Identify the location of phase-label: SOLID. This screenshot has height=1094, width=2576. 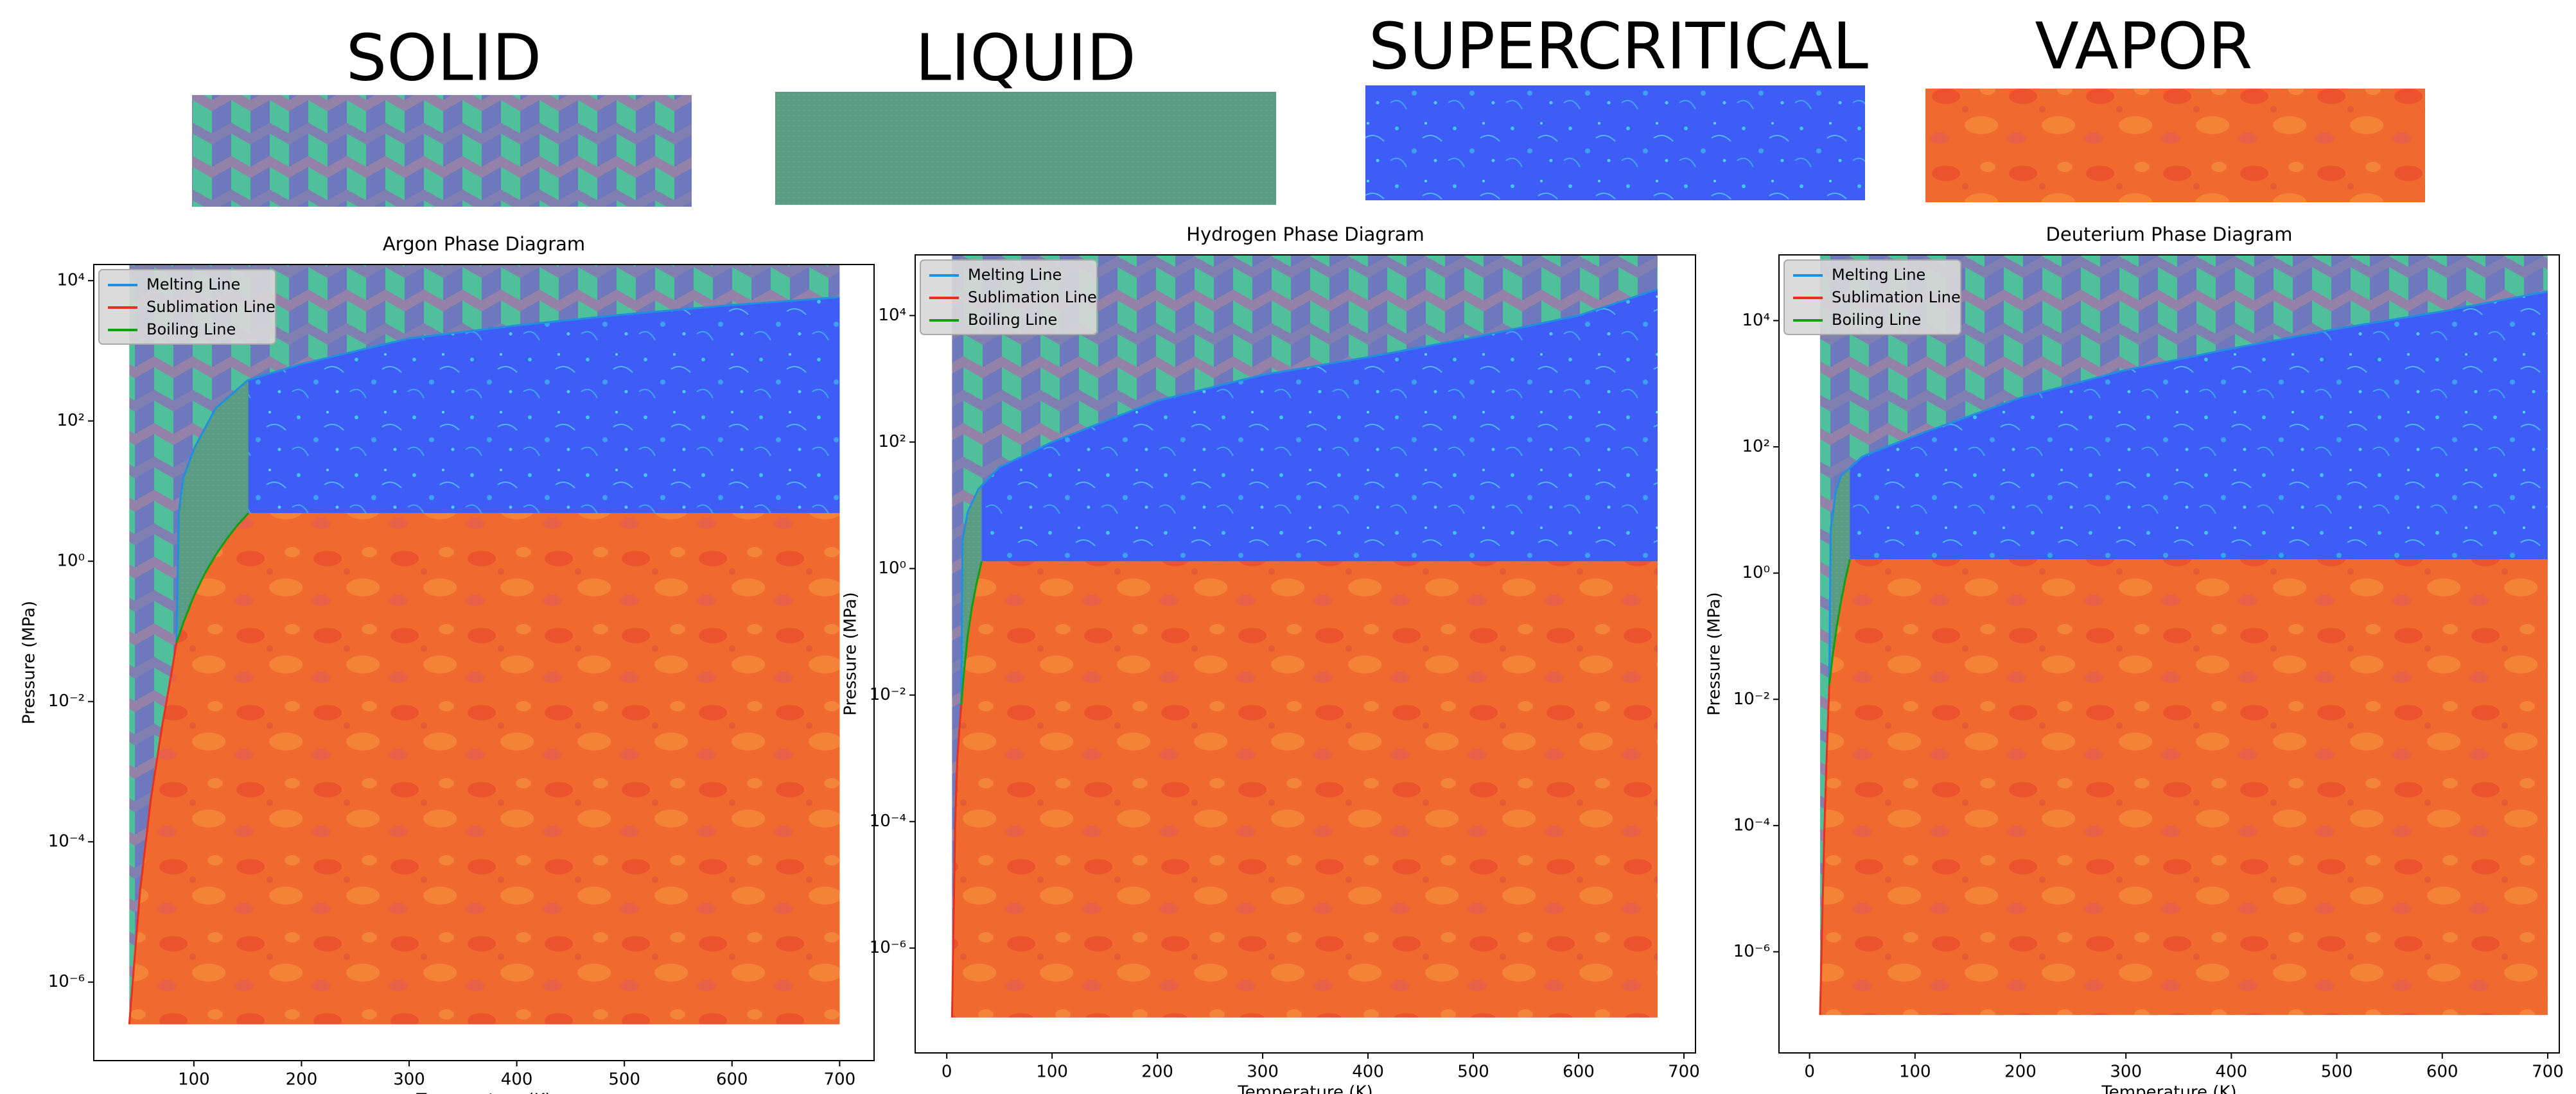
(443, 57).